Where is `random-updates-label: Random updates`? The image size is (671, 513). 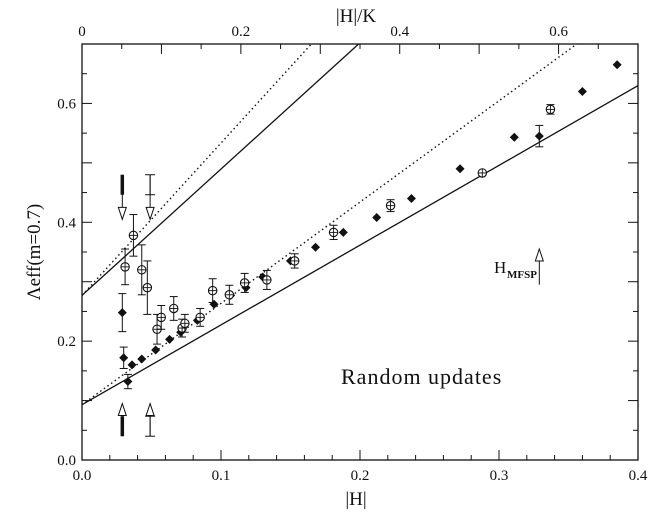 random-updates-label: Random updates is located at coordinates (421, 376).